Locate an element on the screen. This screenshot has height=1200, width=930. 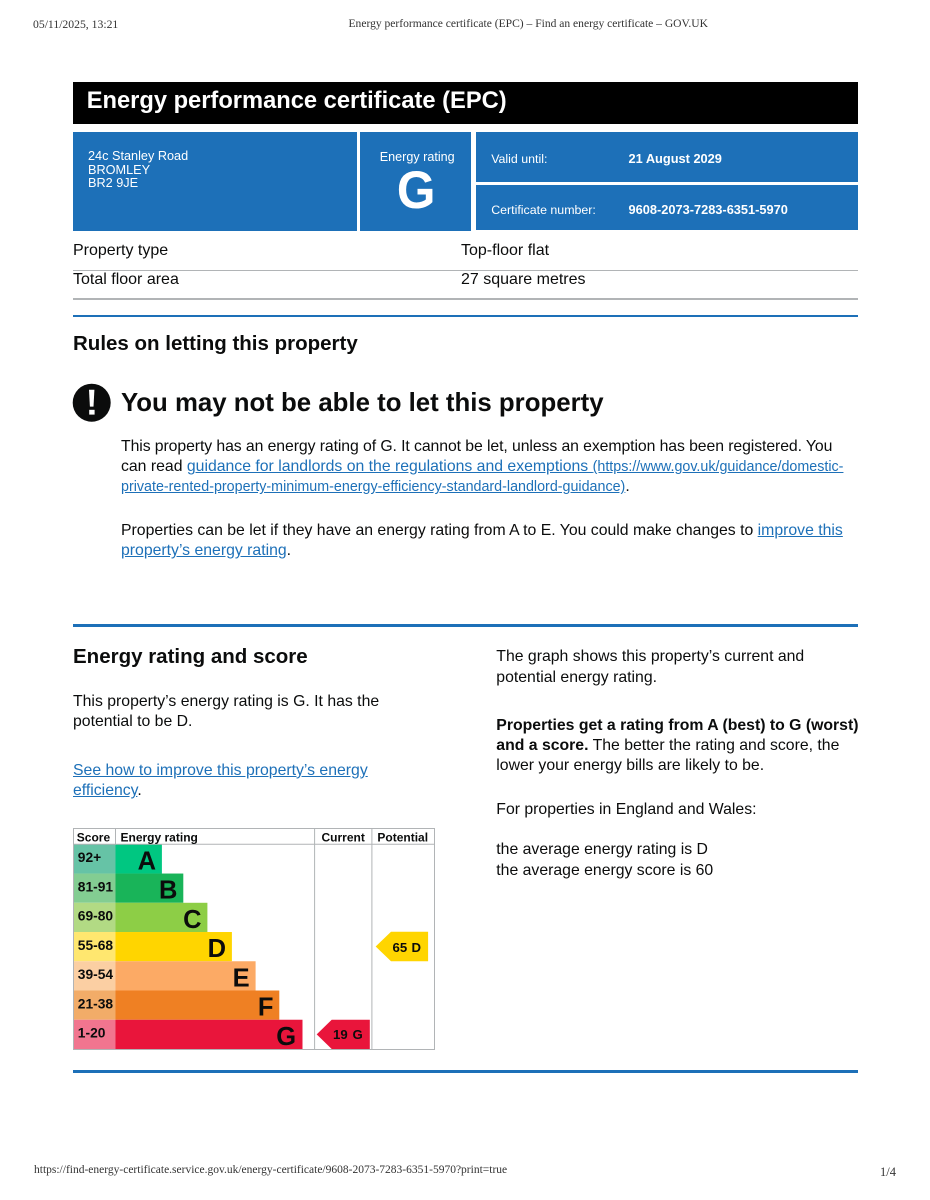
svg-text: 39-54 is located at coordinates (96, 974).